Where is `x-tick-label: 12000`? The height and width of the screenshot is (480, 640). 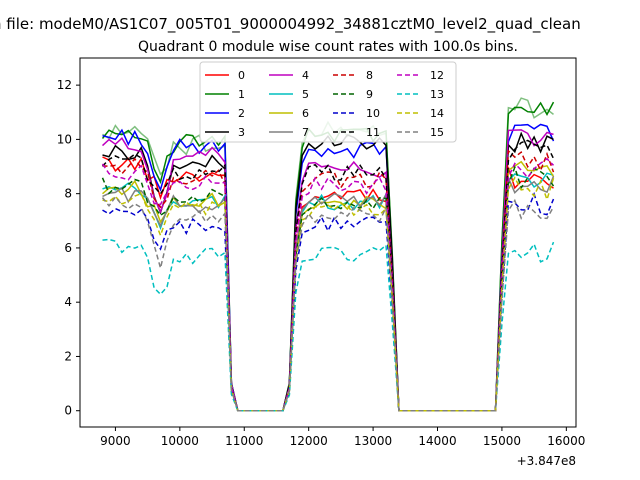
x-tick-label: 12000 is located at coordinates (309, 441).